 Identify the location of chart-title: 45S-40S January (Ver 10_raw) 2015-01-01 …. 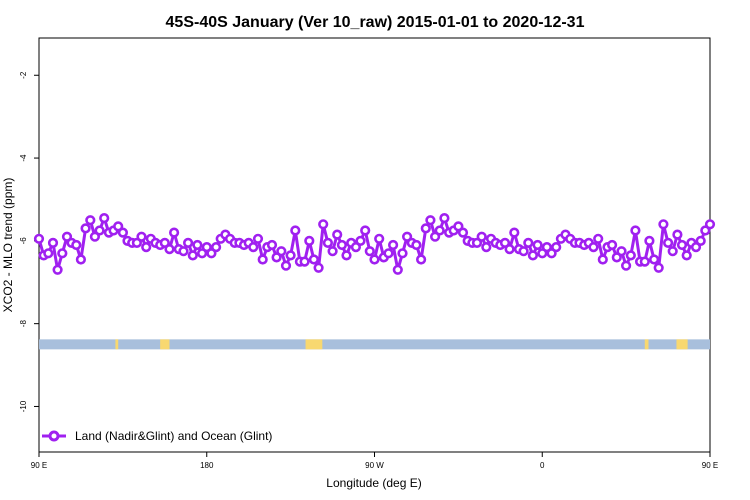
(375, 22).